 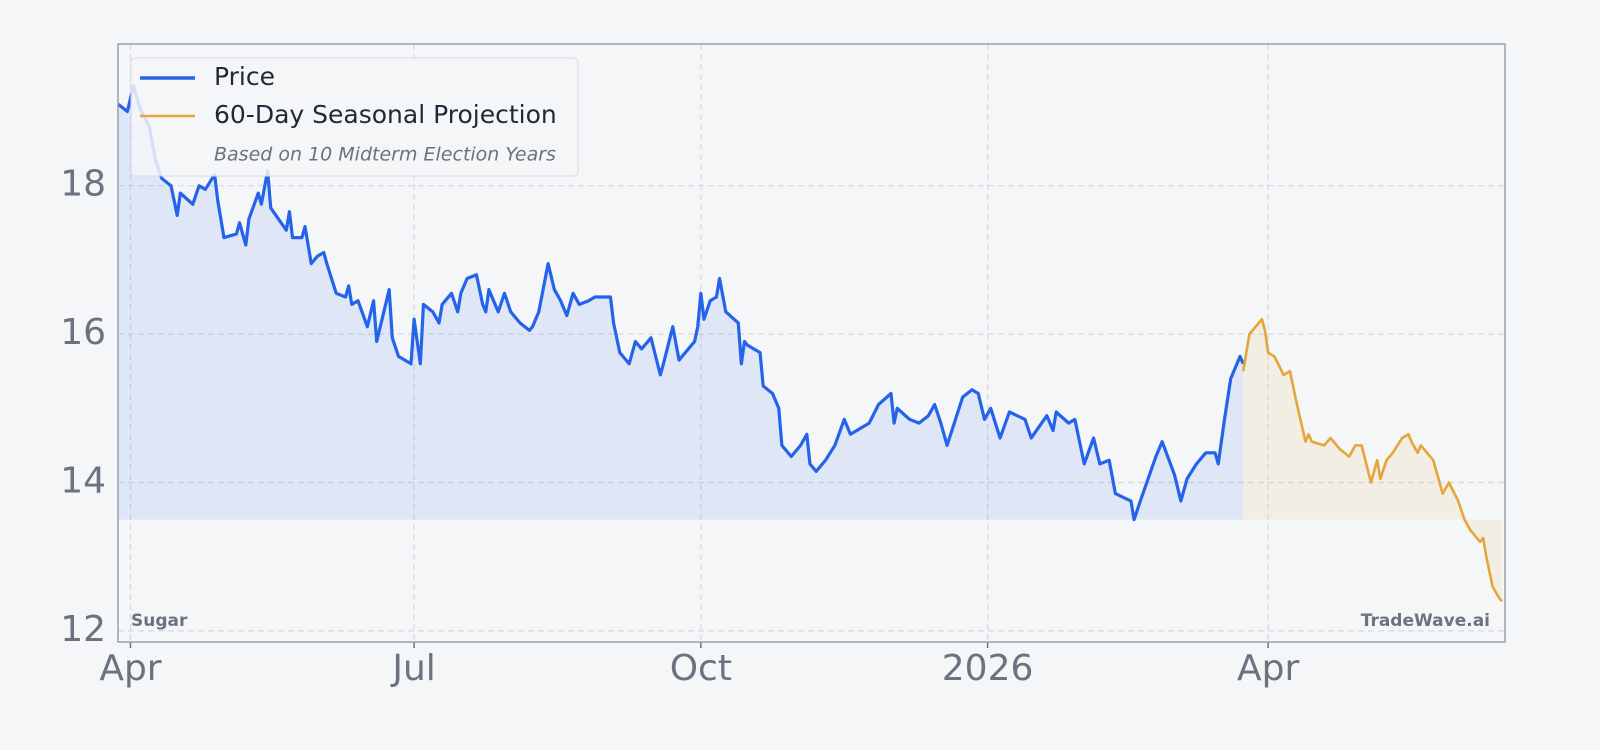 I want to click on legend-note: Based on 10 Midterm Election Years, so click(x=385, y=155).